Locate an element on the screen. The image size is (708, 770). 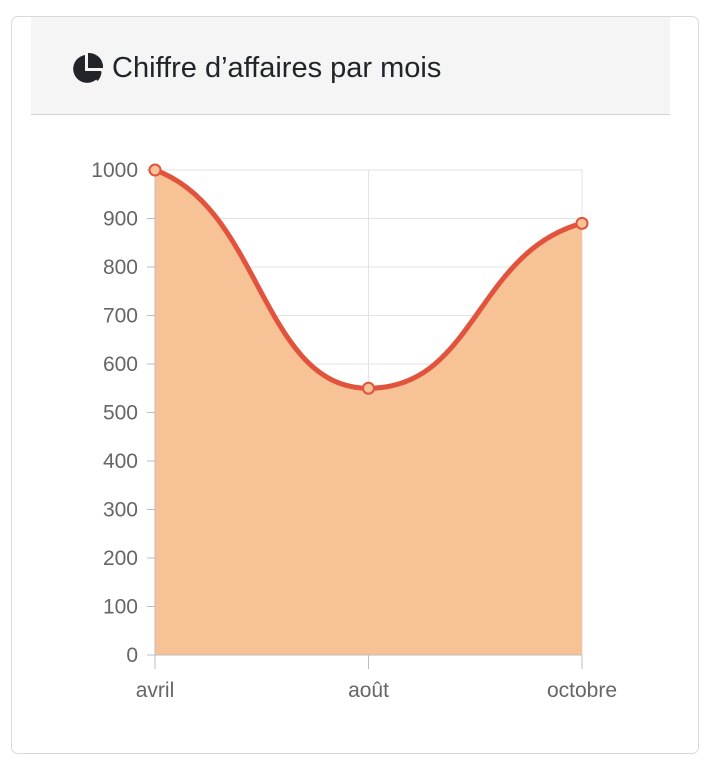
y-tick-label: 500 is located at coordinates (120, 413).